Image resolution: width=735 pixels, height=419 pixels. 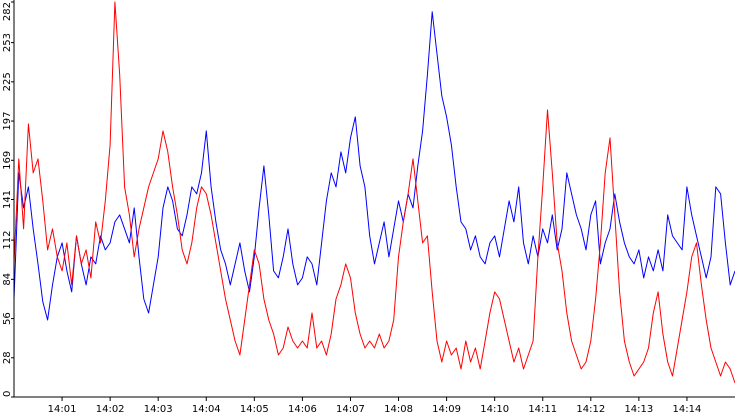 I want to click on x-tick-label: 14:14, so click(x=687, y=409).